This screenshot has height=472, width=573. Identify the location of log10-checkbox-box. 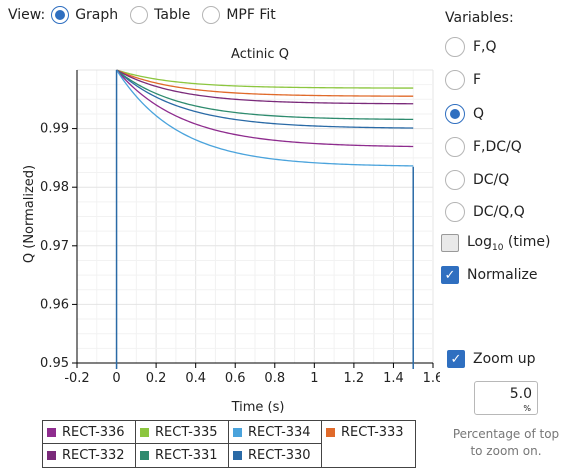
(450, 243).